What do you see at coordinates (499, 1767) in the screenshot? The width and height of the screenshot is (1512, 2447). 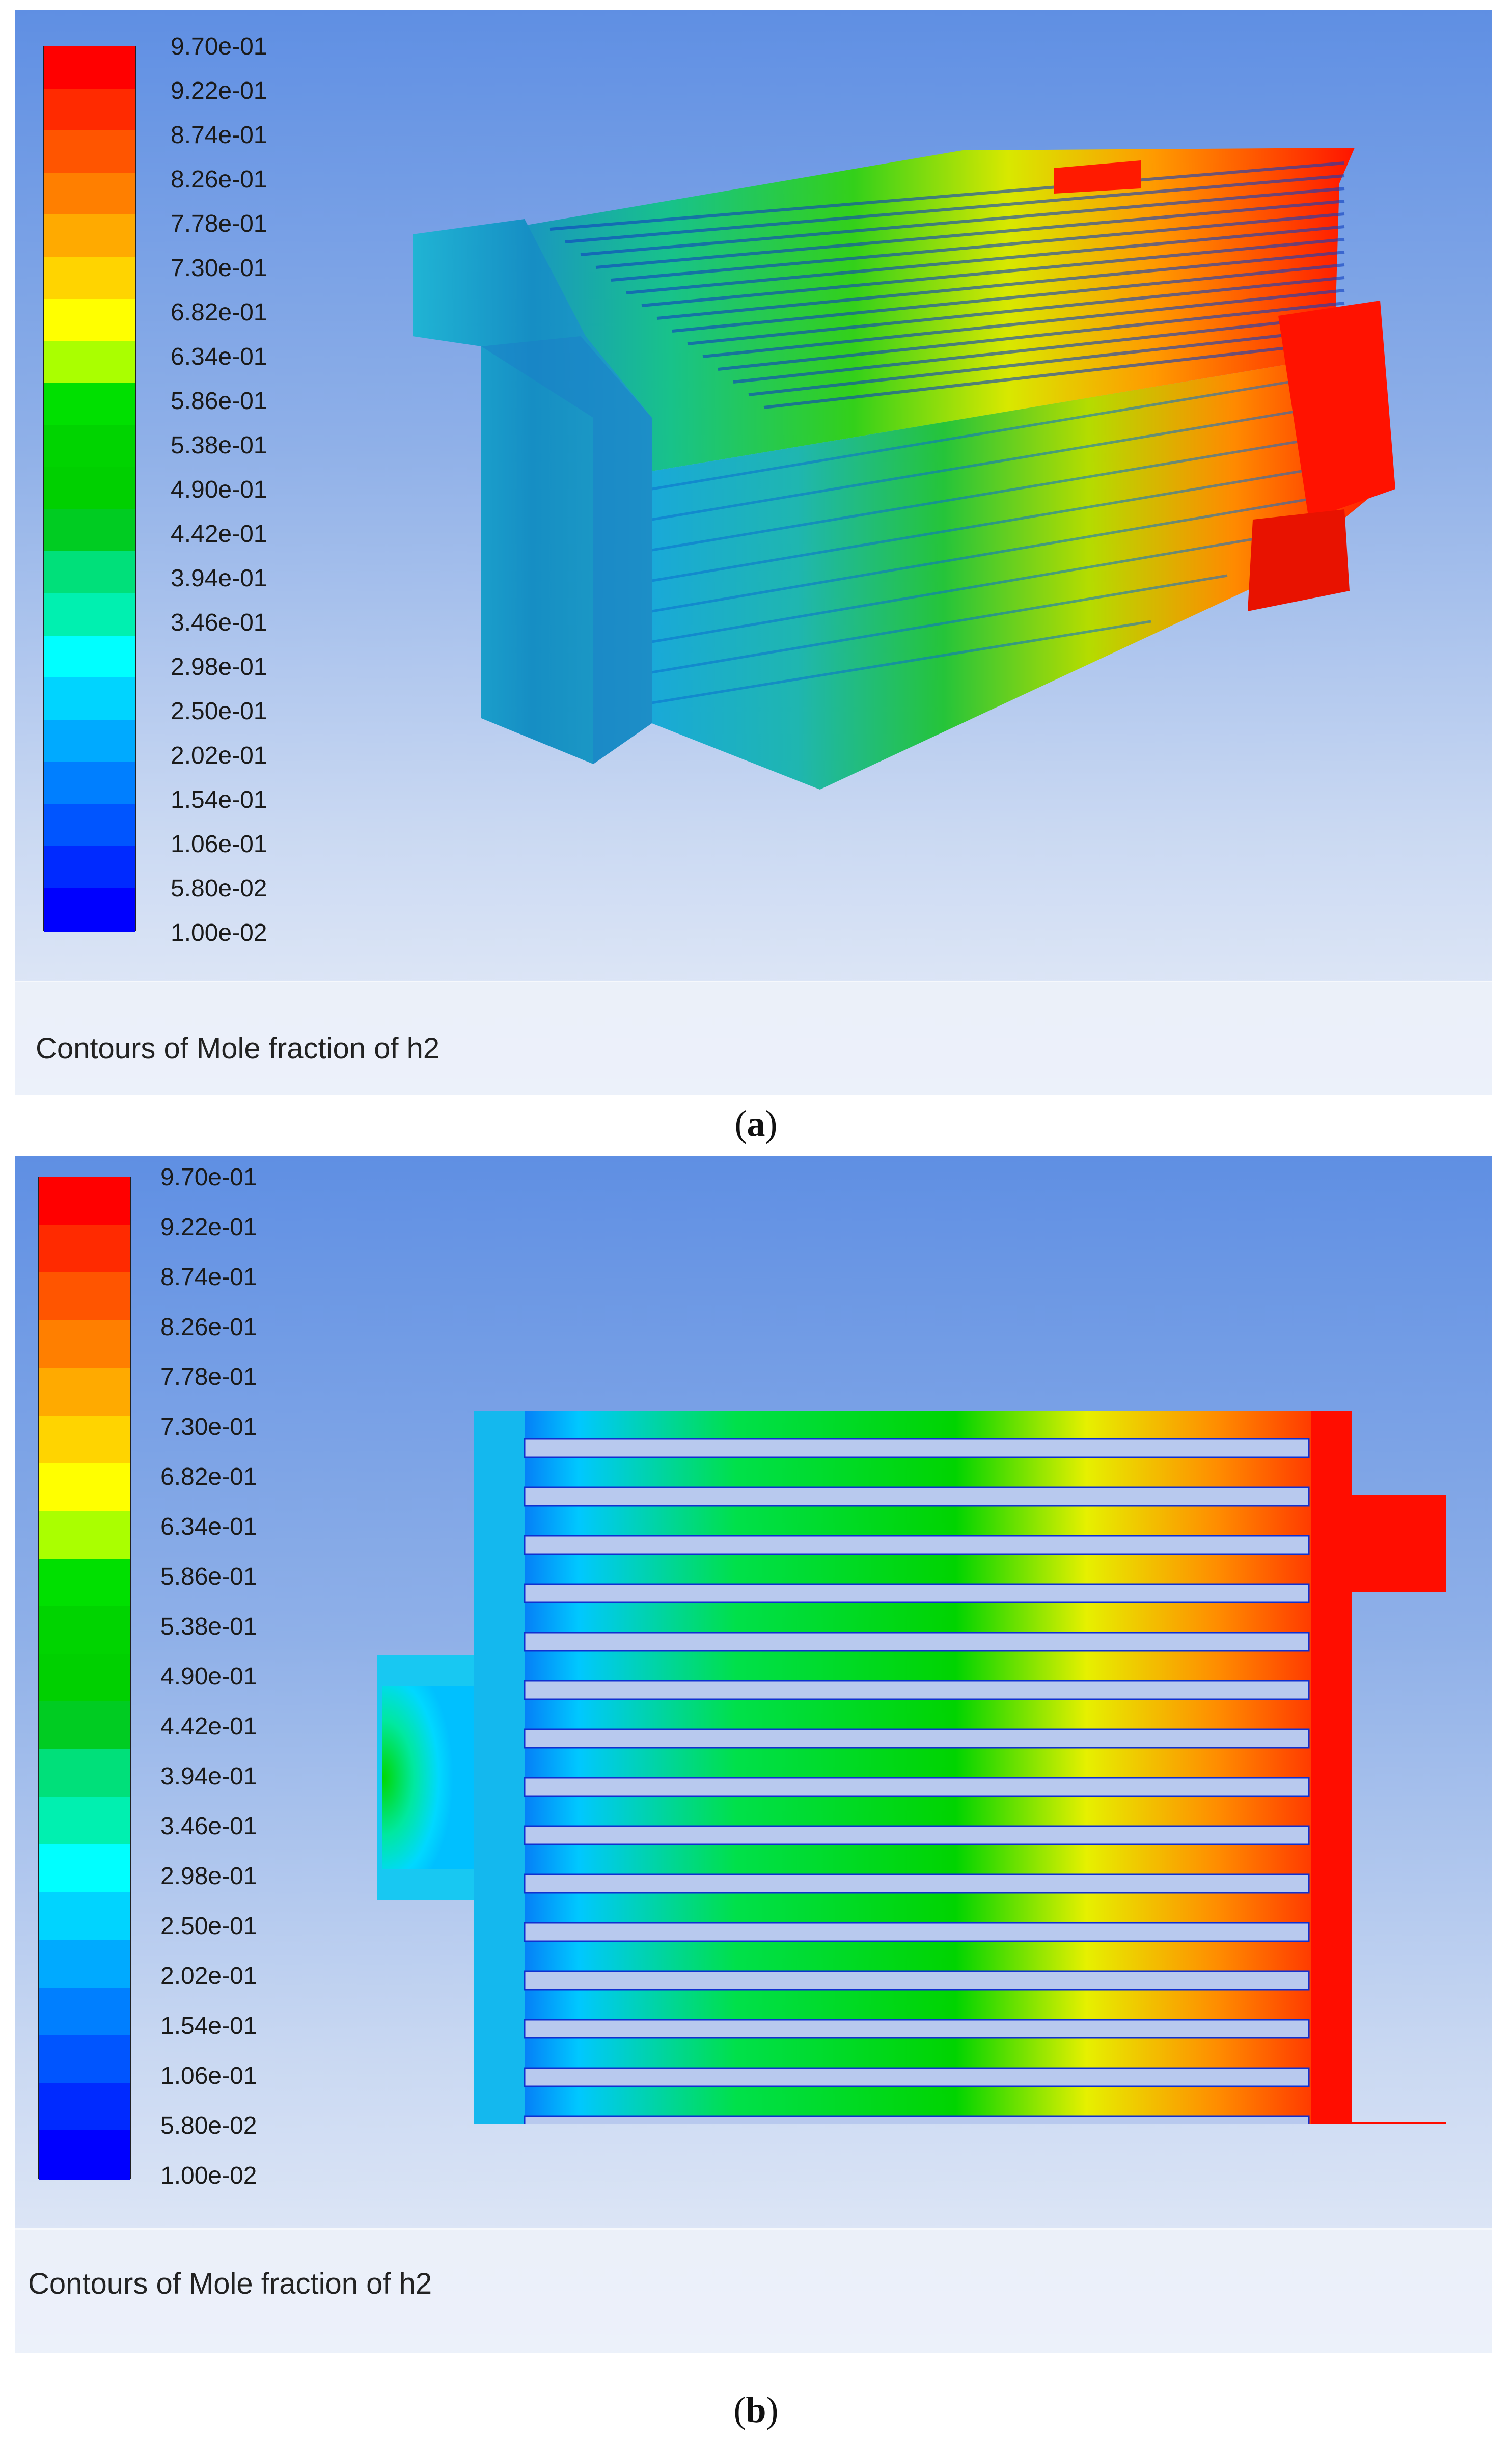 I see `distribution-header` at bounding box center [499, 1767].